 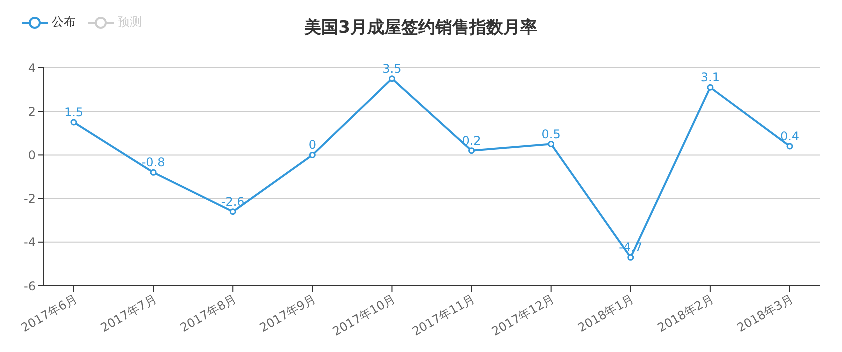 I want to click on data-label: -0.8, so click(x=154, y=163).